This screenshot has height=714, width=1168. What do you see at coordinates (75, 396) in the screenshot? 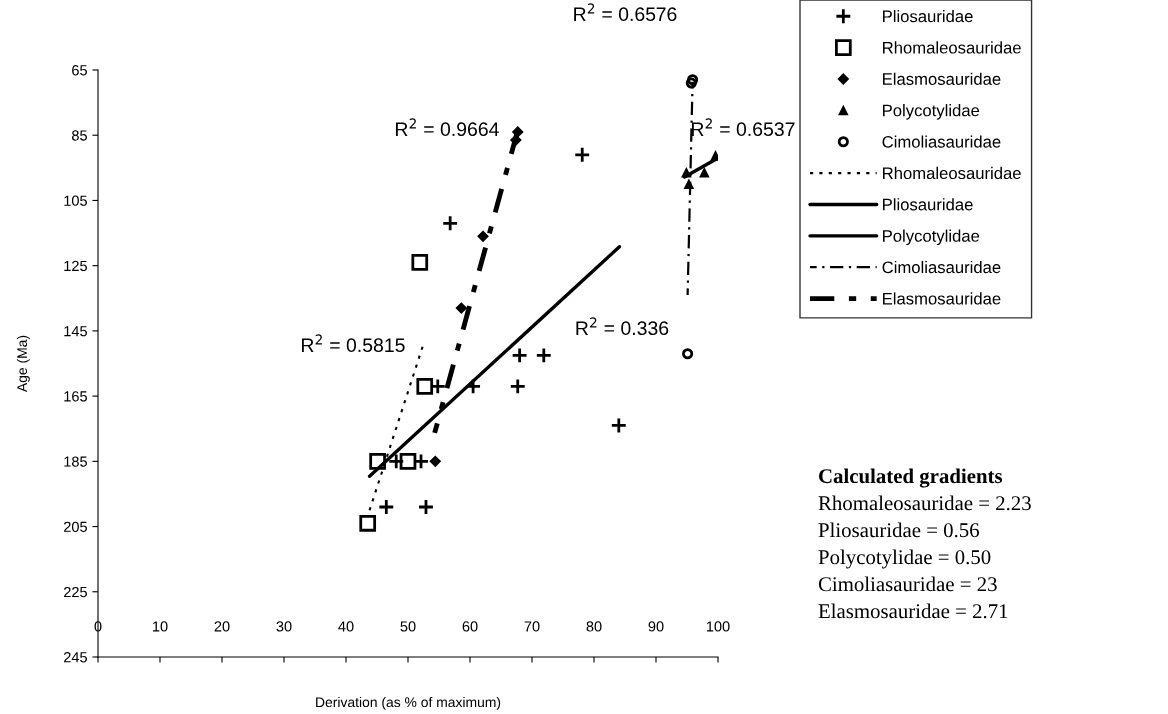
I see `y-tick-label: 165` at bounding box center [75, 396].